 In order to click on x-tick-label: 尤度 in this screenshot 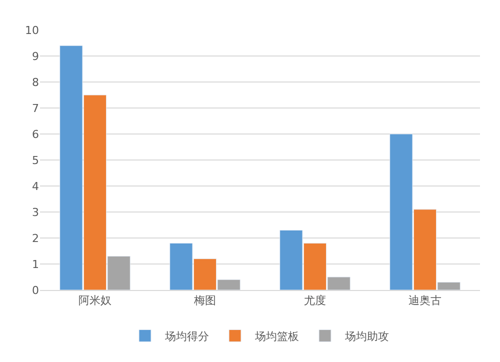, I will do `click(315, 301)`.